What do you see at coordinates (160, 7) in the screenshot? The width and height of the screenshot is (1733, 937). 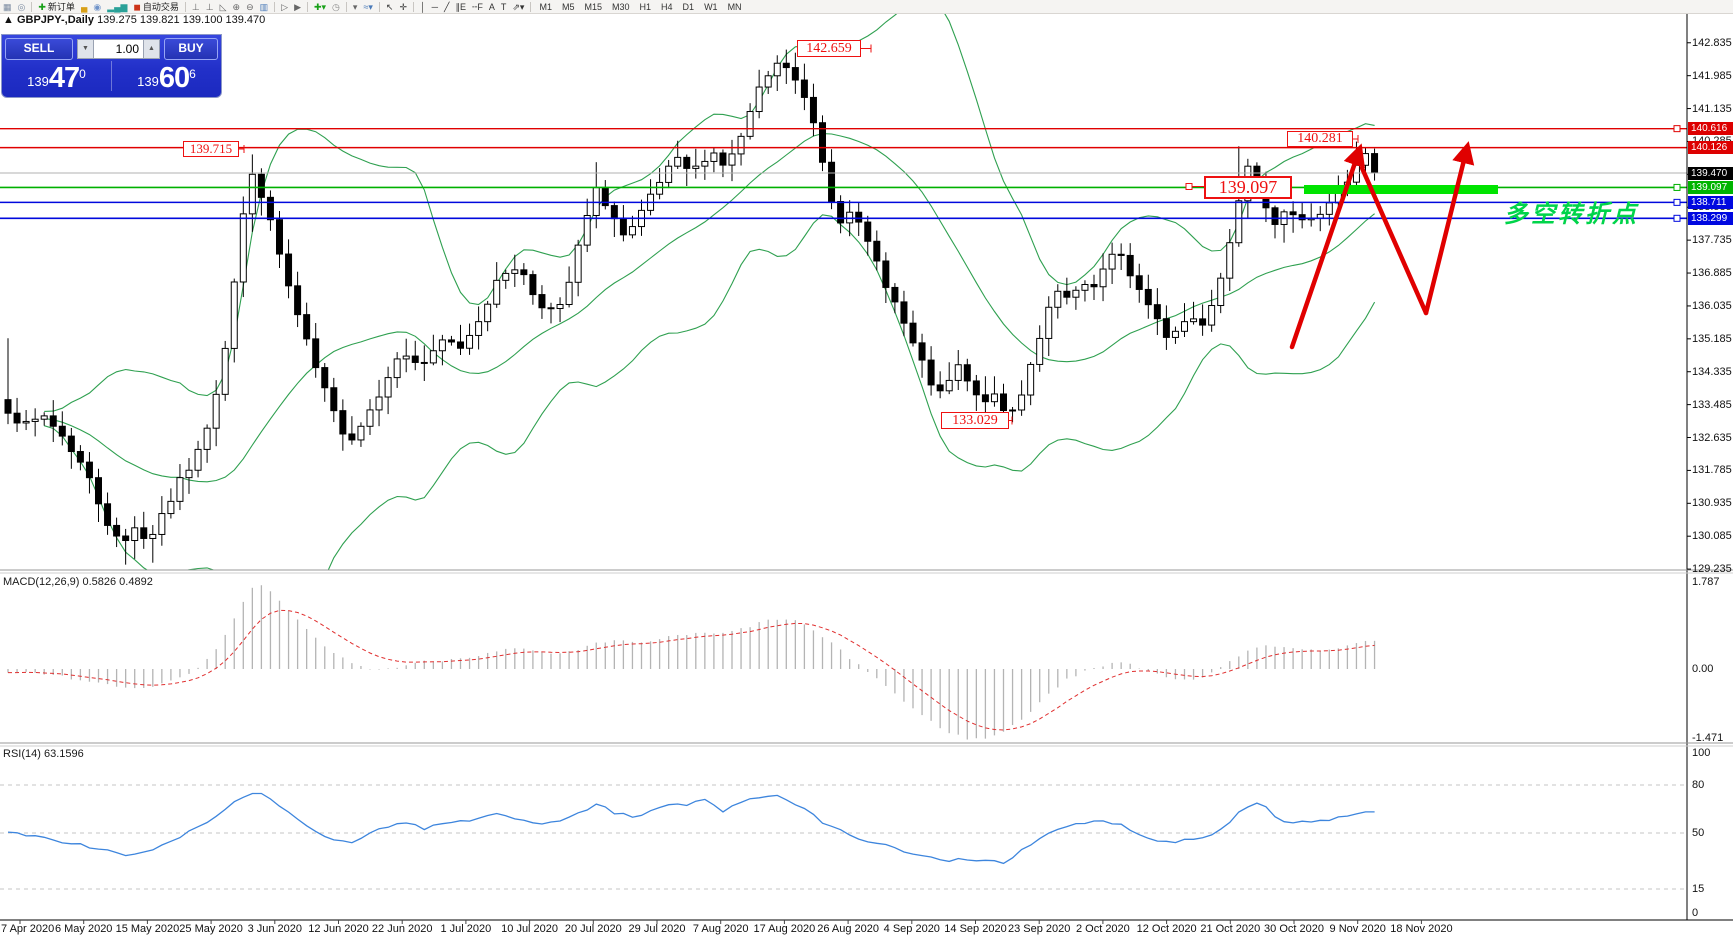 I see `auto-trading-button-label: 自动交易` at bounding box center [160, 7].